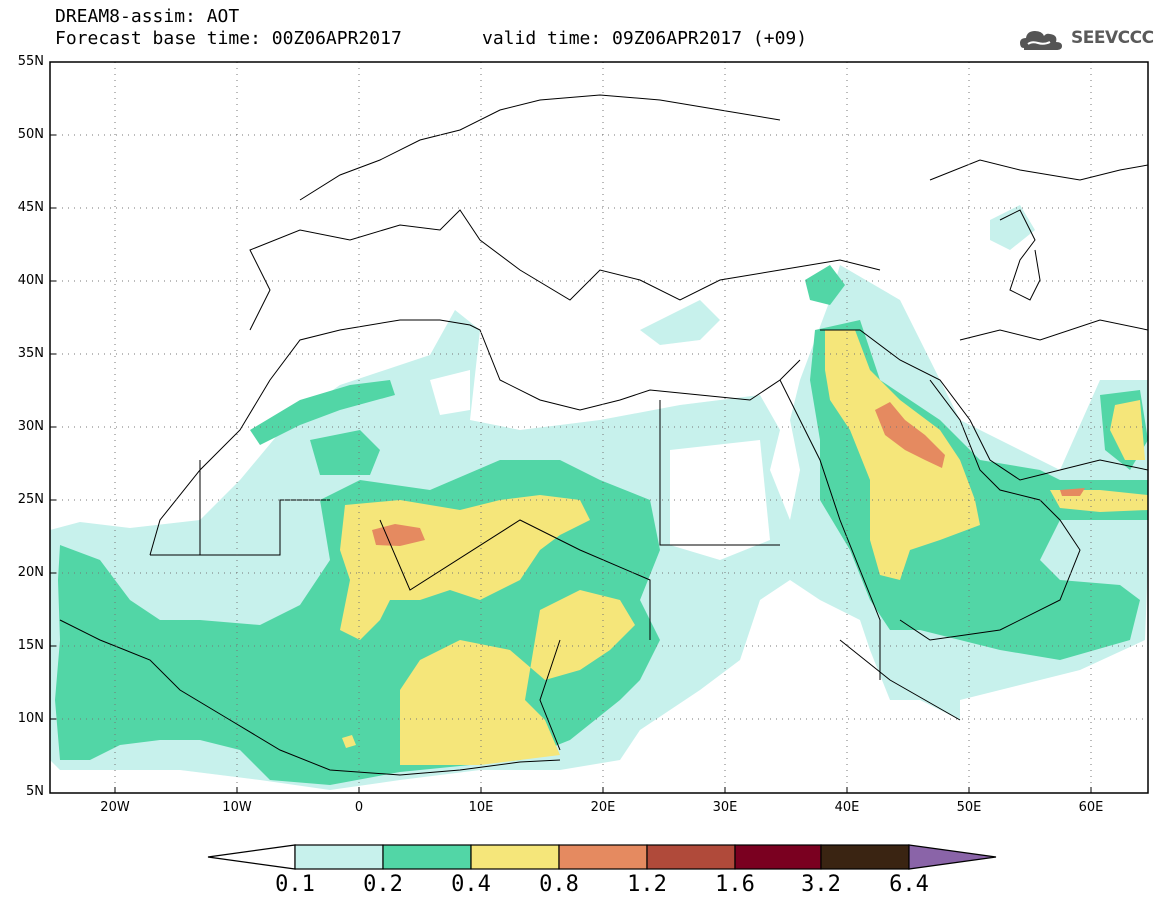  Describe the element at coordinates (30, 572) in the screenshot. I see `lat-label: 20N` at that location.